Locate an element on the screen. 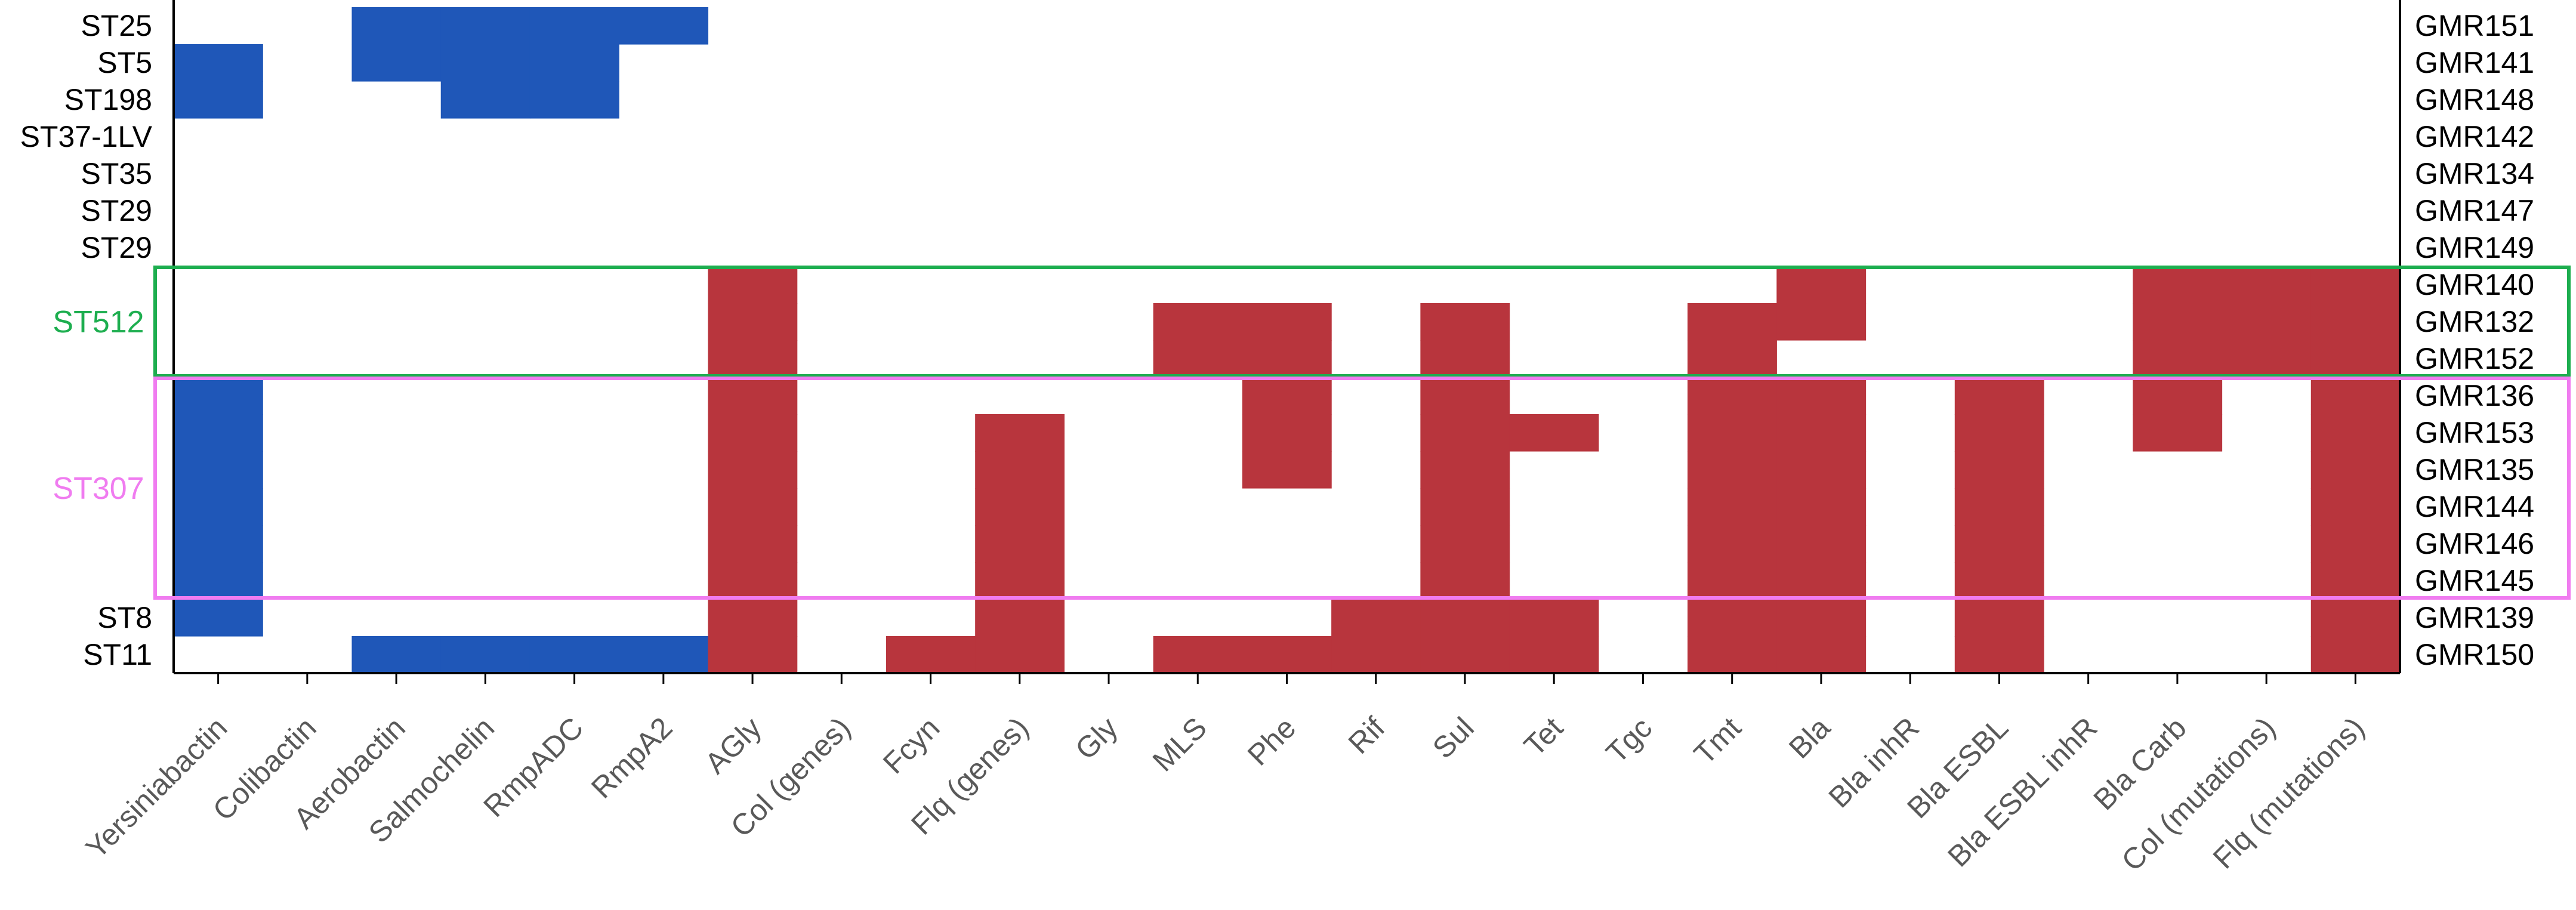 The width and height of the screenshot is (2576, 910). row-label-right: GMR141 is located at coordinates (2474, 63).